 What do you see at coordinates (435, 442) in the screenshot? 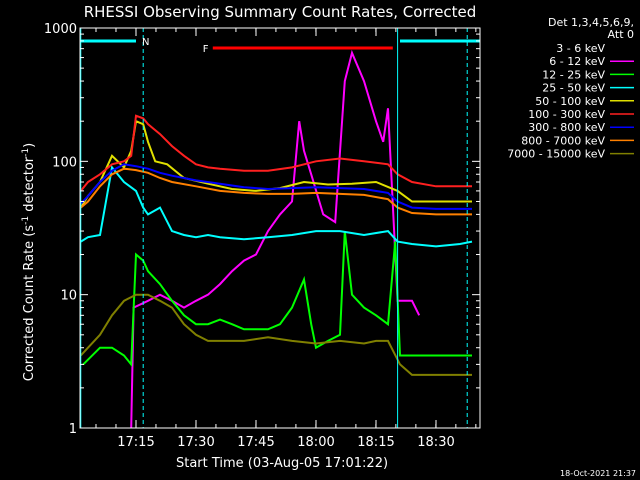
I see `x-tick-label: 18:30` at bounding box center [435, 442].